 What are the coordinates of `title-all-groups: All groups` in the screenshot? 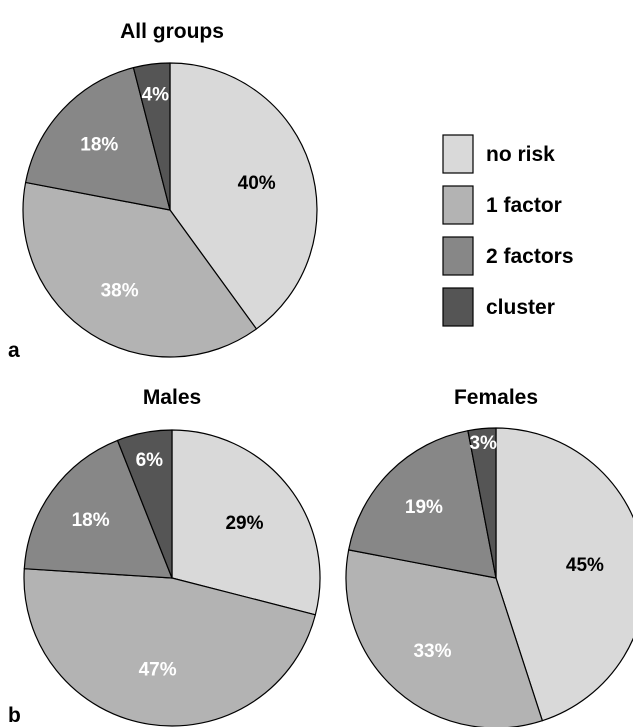 It's located at (172, 31).